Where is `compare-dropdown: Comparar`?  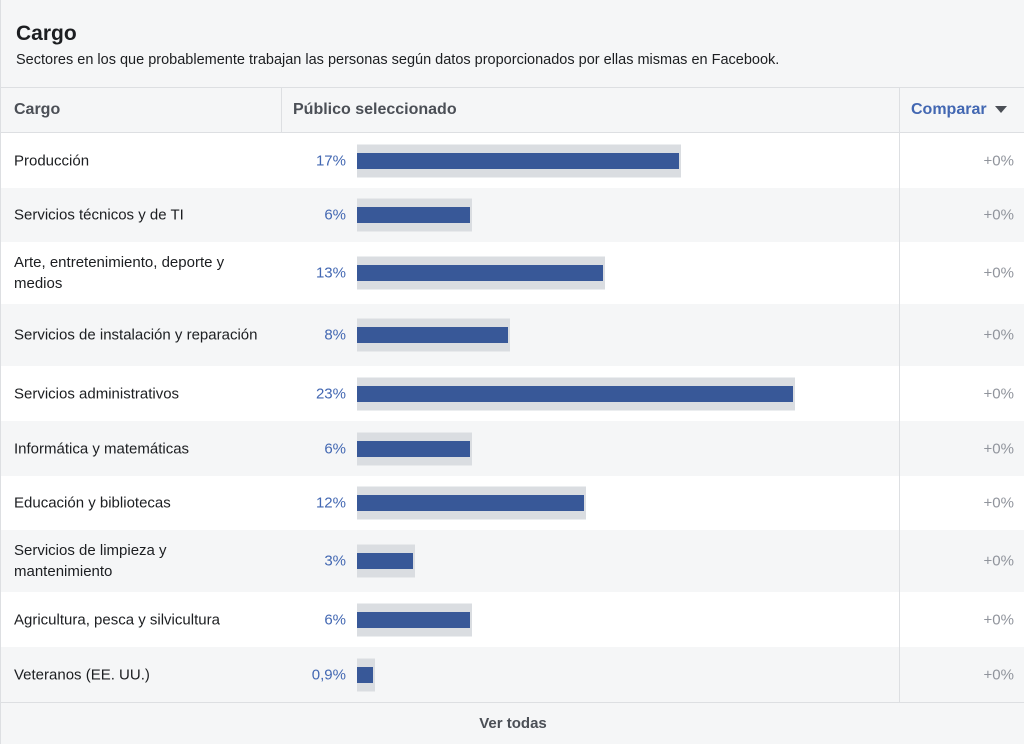
compare-dropdown: Comparar is located at coordinates (959, 110).